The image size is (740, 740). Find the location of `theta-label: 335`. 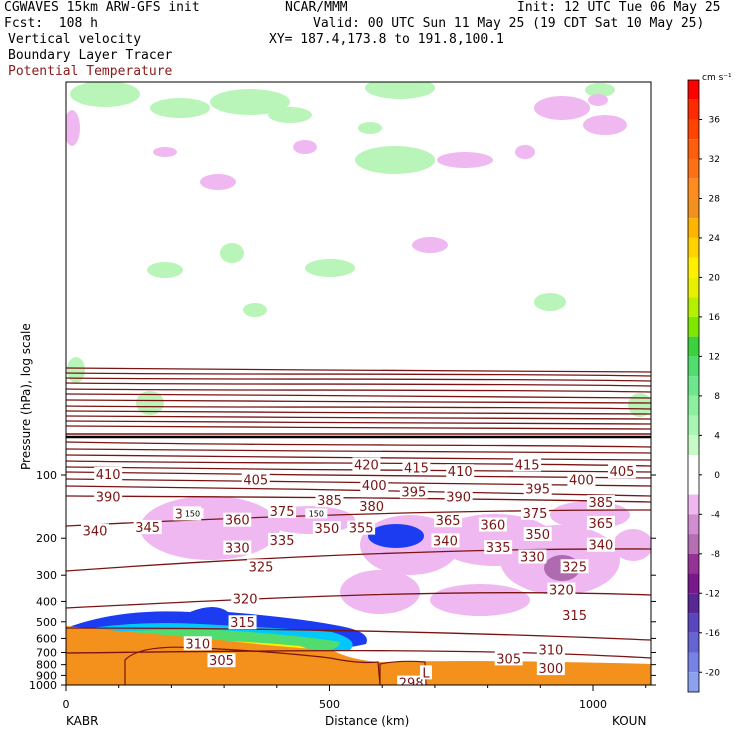

theta-label: 335 is located at coordinates (498, 548).